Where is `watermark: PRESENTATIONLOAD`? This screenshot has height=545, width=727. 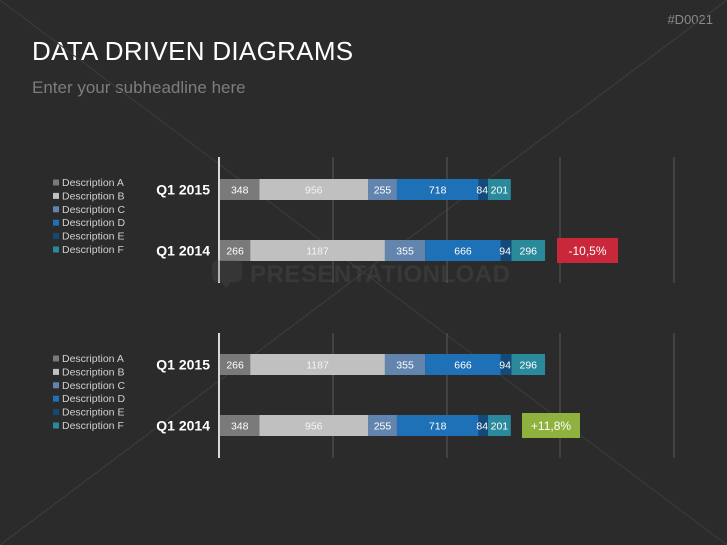
watermark: PRESENTATIONLOAD is located at coordinates (362, 275).